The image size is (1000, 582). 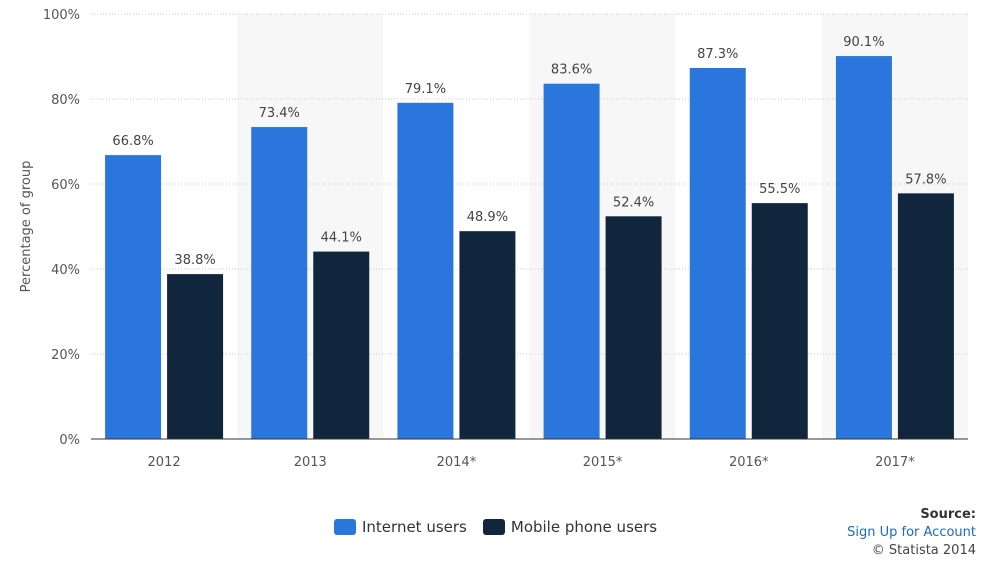 I want to click on legend-swatch-mobile-phone-users, so click(x=493, y=527).